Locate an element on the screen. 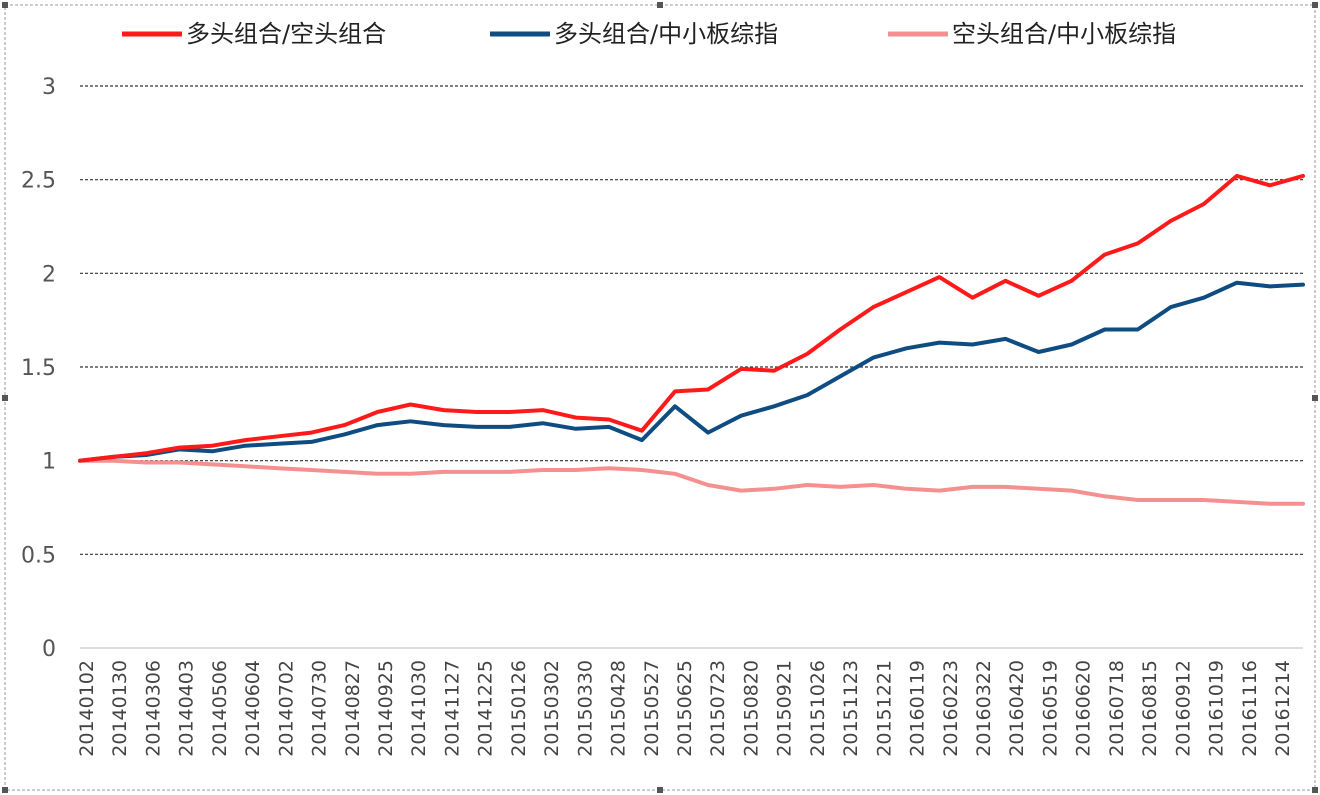 This screenshot has height=795, width=1320. y-tick-label: 2.5 is located at coordinates (38, 181).